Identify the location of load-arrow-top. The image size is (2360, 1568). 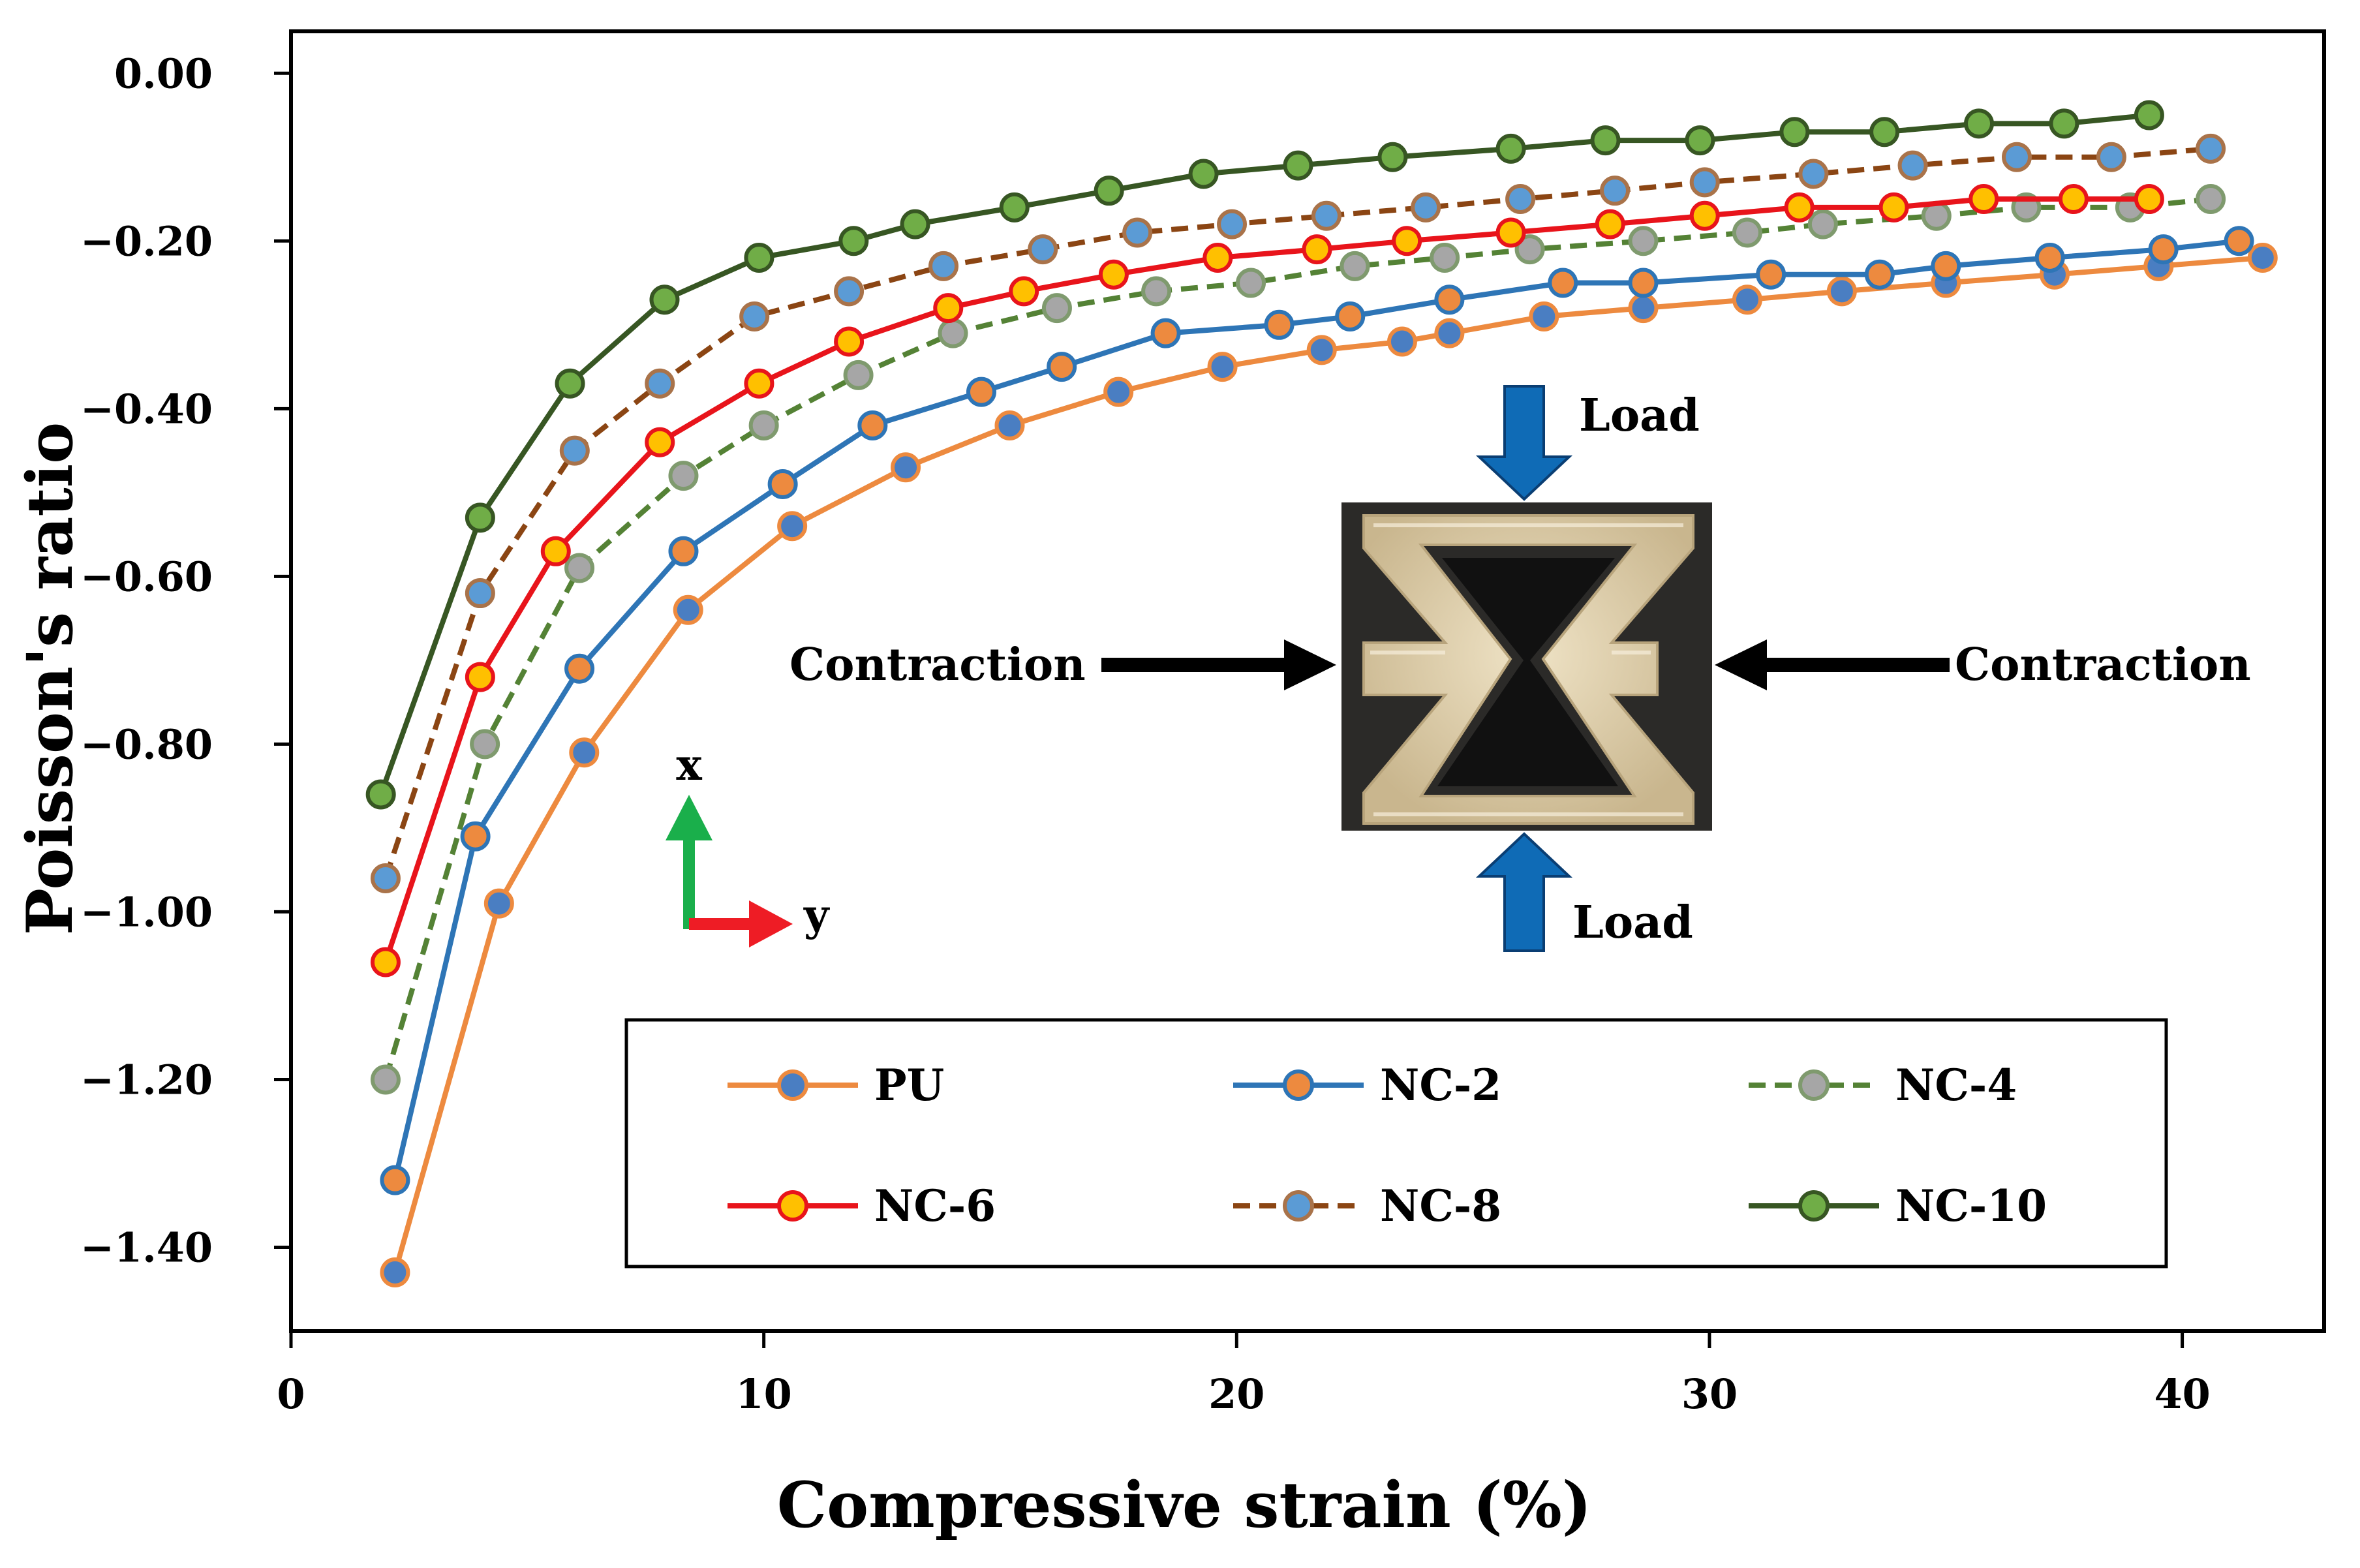
(1524, 443).